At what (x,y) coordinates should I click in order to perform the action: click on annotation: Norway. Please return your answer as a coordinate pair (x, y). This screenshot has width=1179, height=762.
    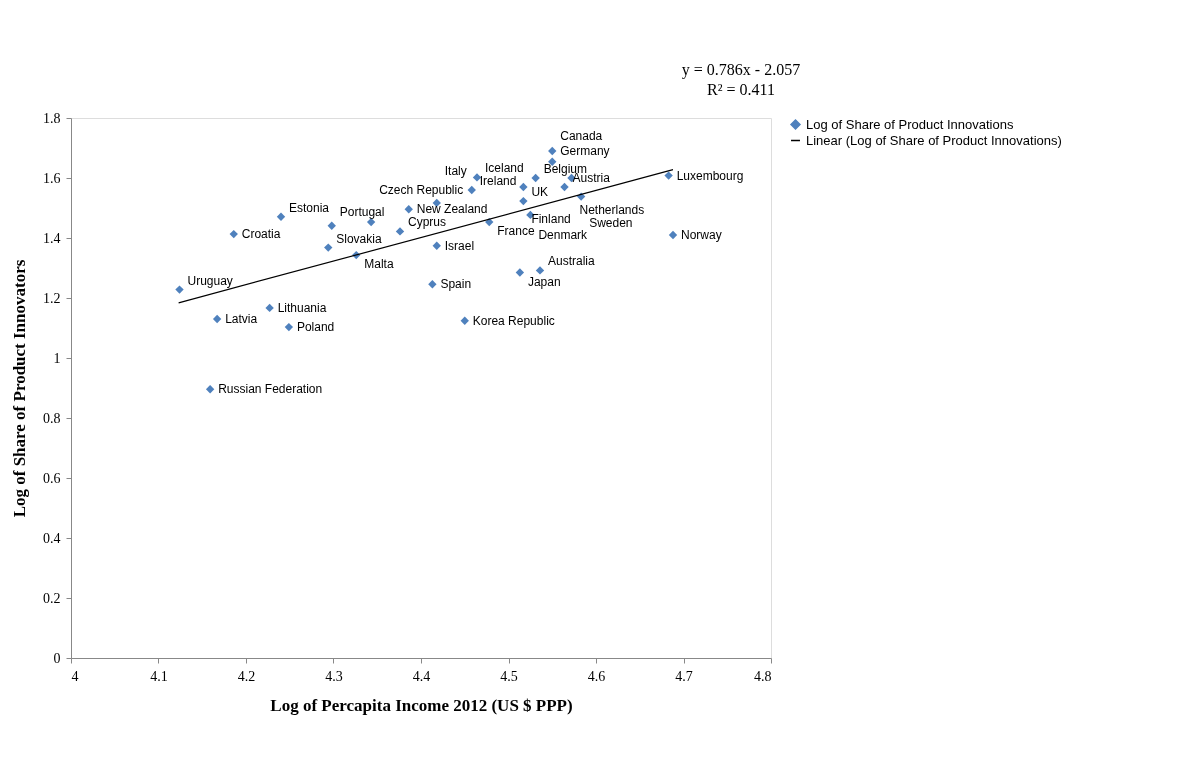
    Looking at the image, I should click on (701, 235).